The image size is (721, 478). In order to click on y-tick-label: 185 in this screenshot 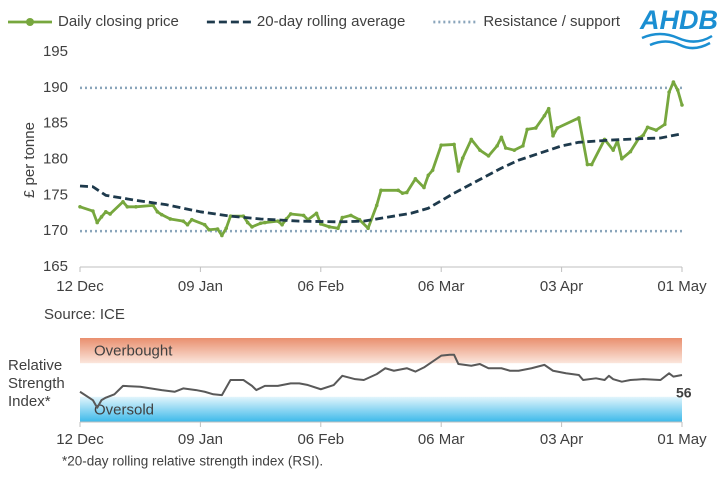, I will do `click(55, 123)`.